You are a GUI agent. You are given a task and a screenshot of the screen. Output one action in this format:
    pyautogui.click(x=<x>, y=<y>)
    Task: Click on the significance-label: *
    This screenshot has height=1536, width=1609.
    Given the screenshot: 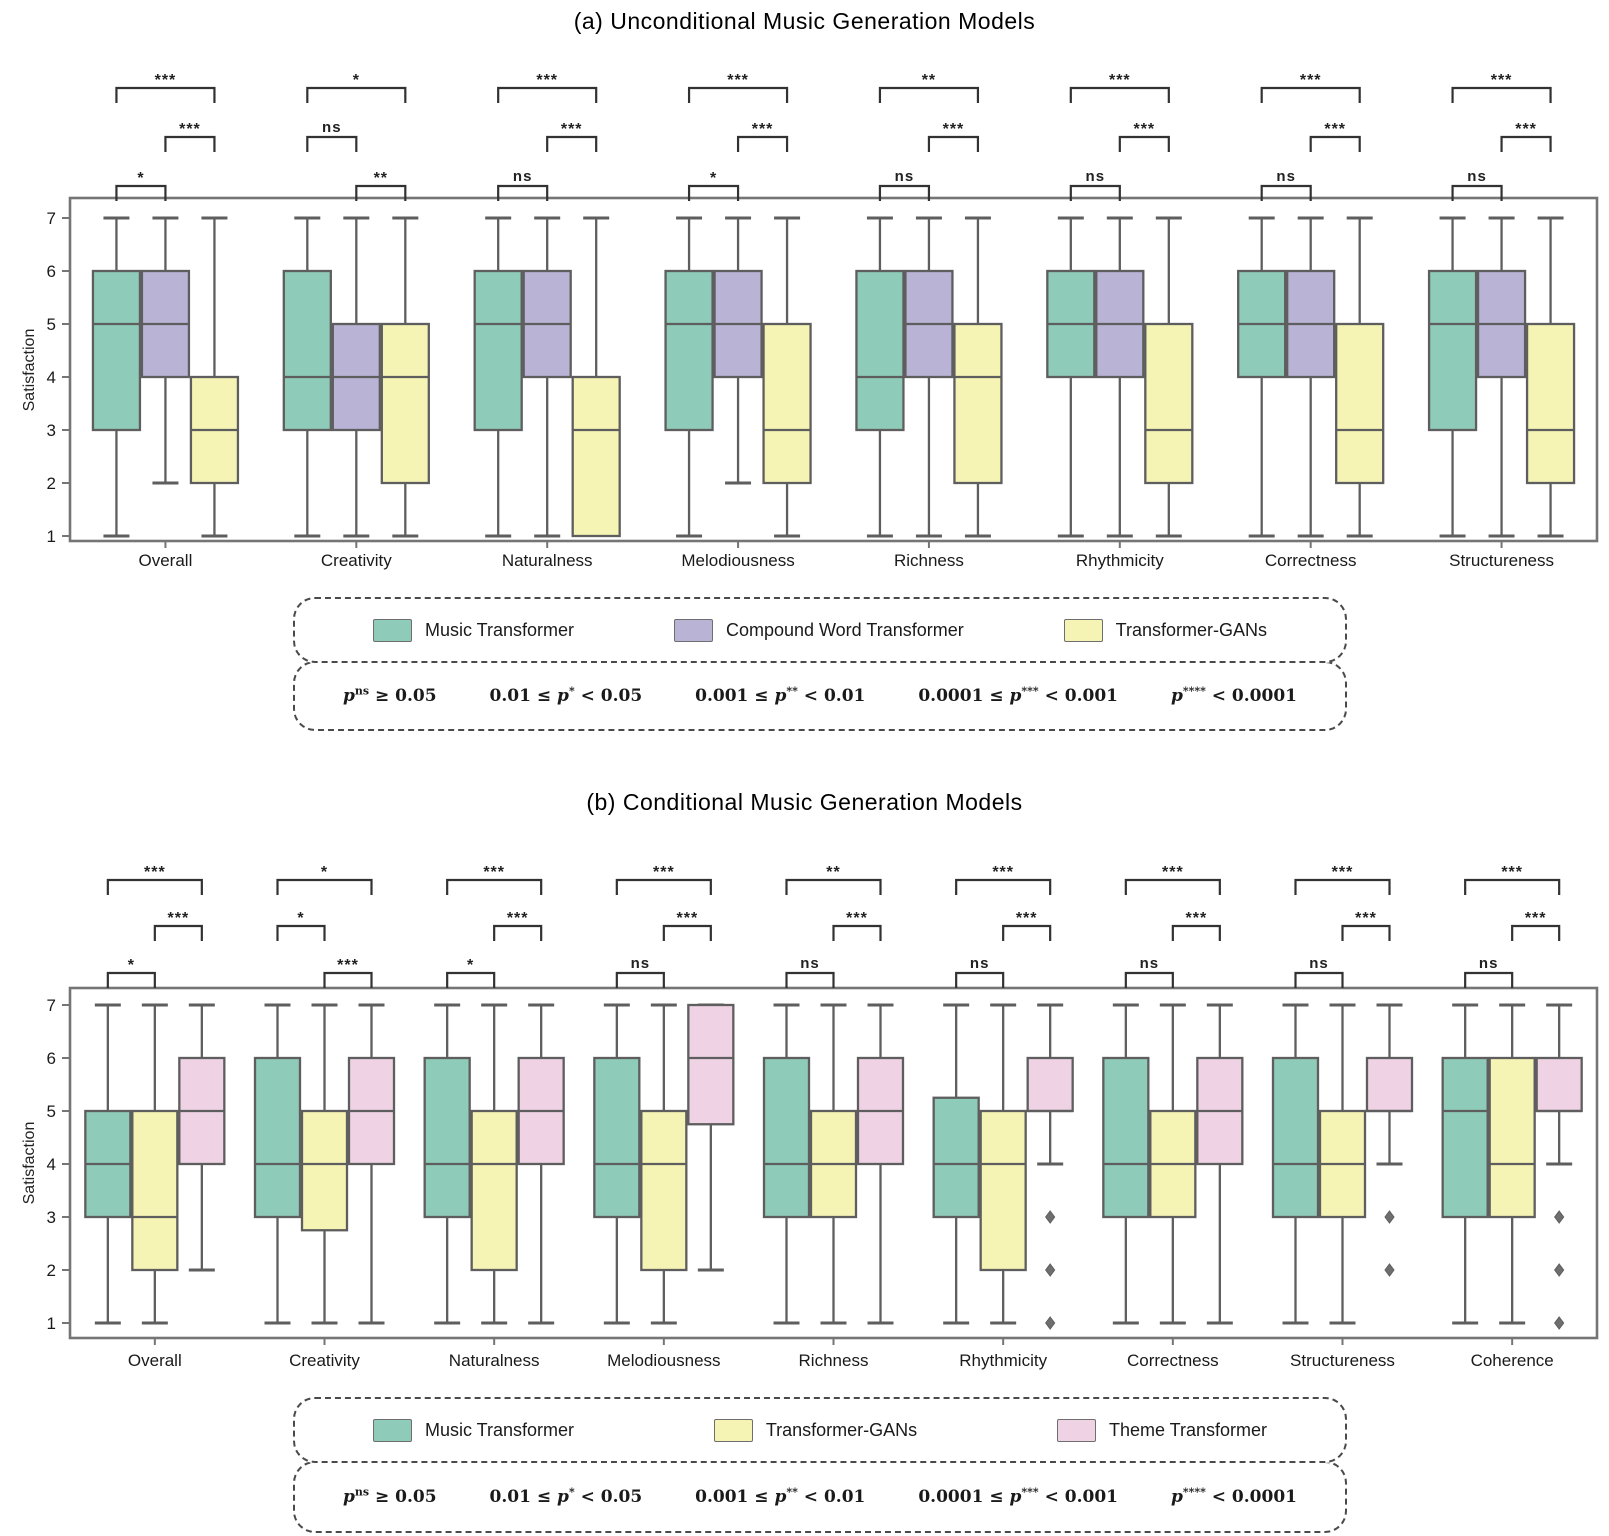 What is the action you would take?
    pyautogui.click(x=470, y=965)
    